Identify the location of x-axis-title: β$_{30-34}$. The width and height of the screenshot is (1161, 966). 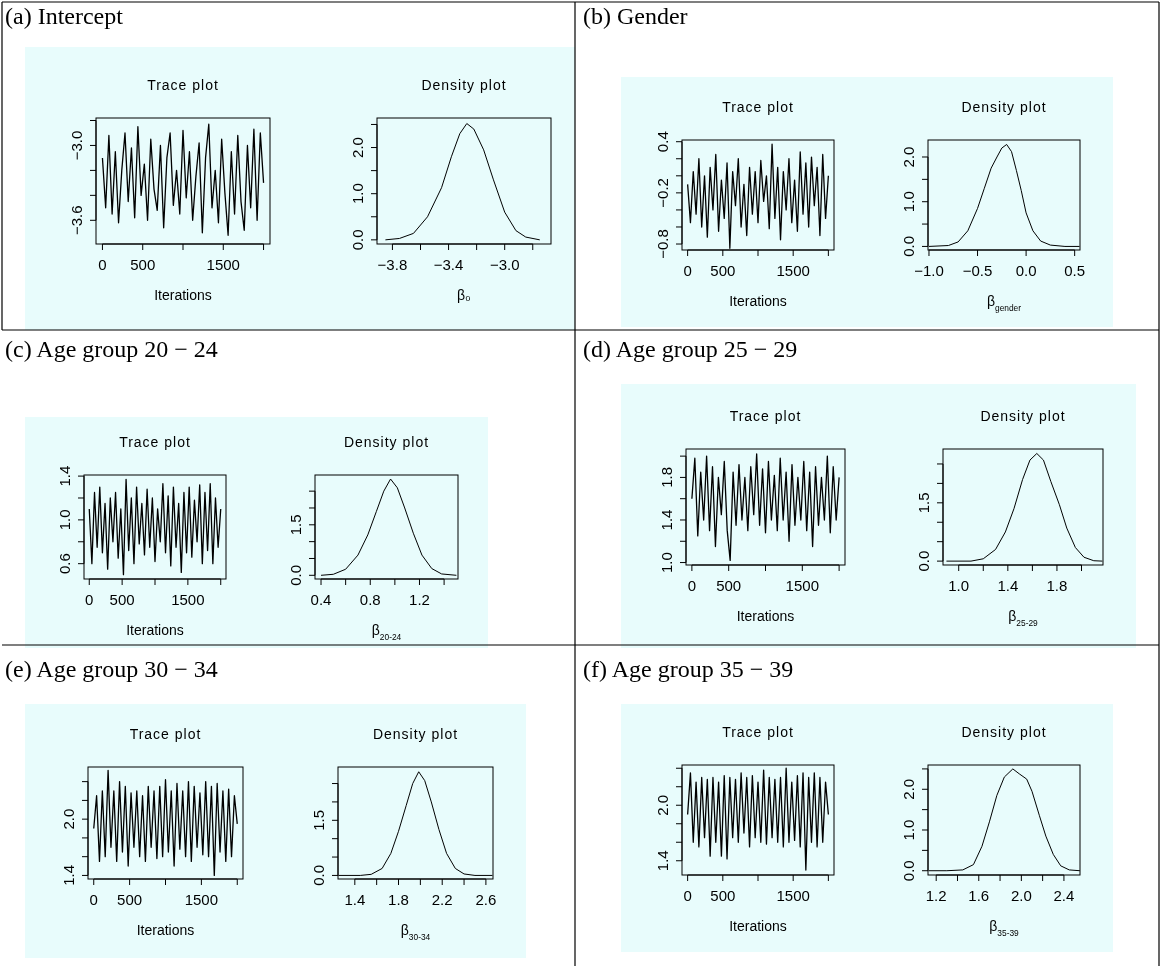
(415, 932).